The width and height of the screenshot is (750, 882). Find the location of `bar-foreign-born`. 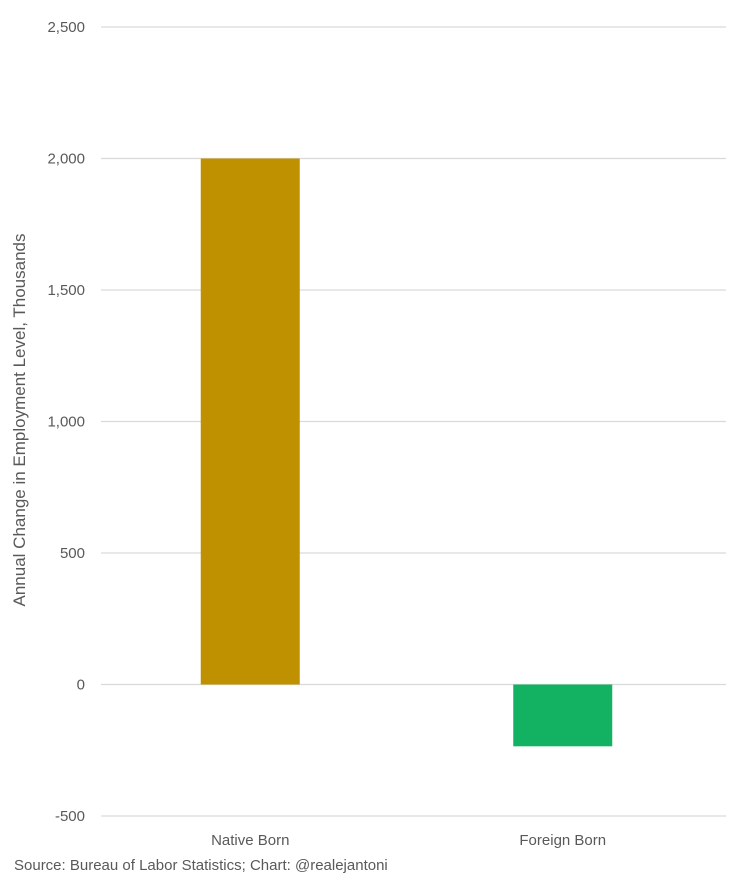

bar-foreign-born is located at coordinates (563, 715).